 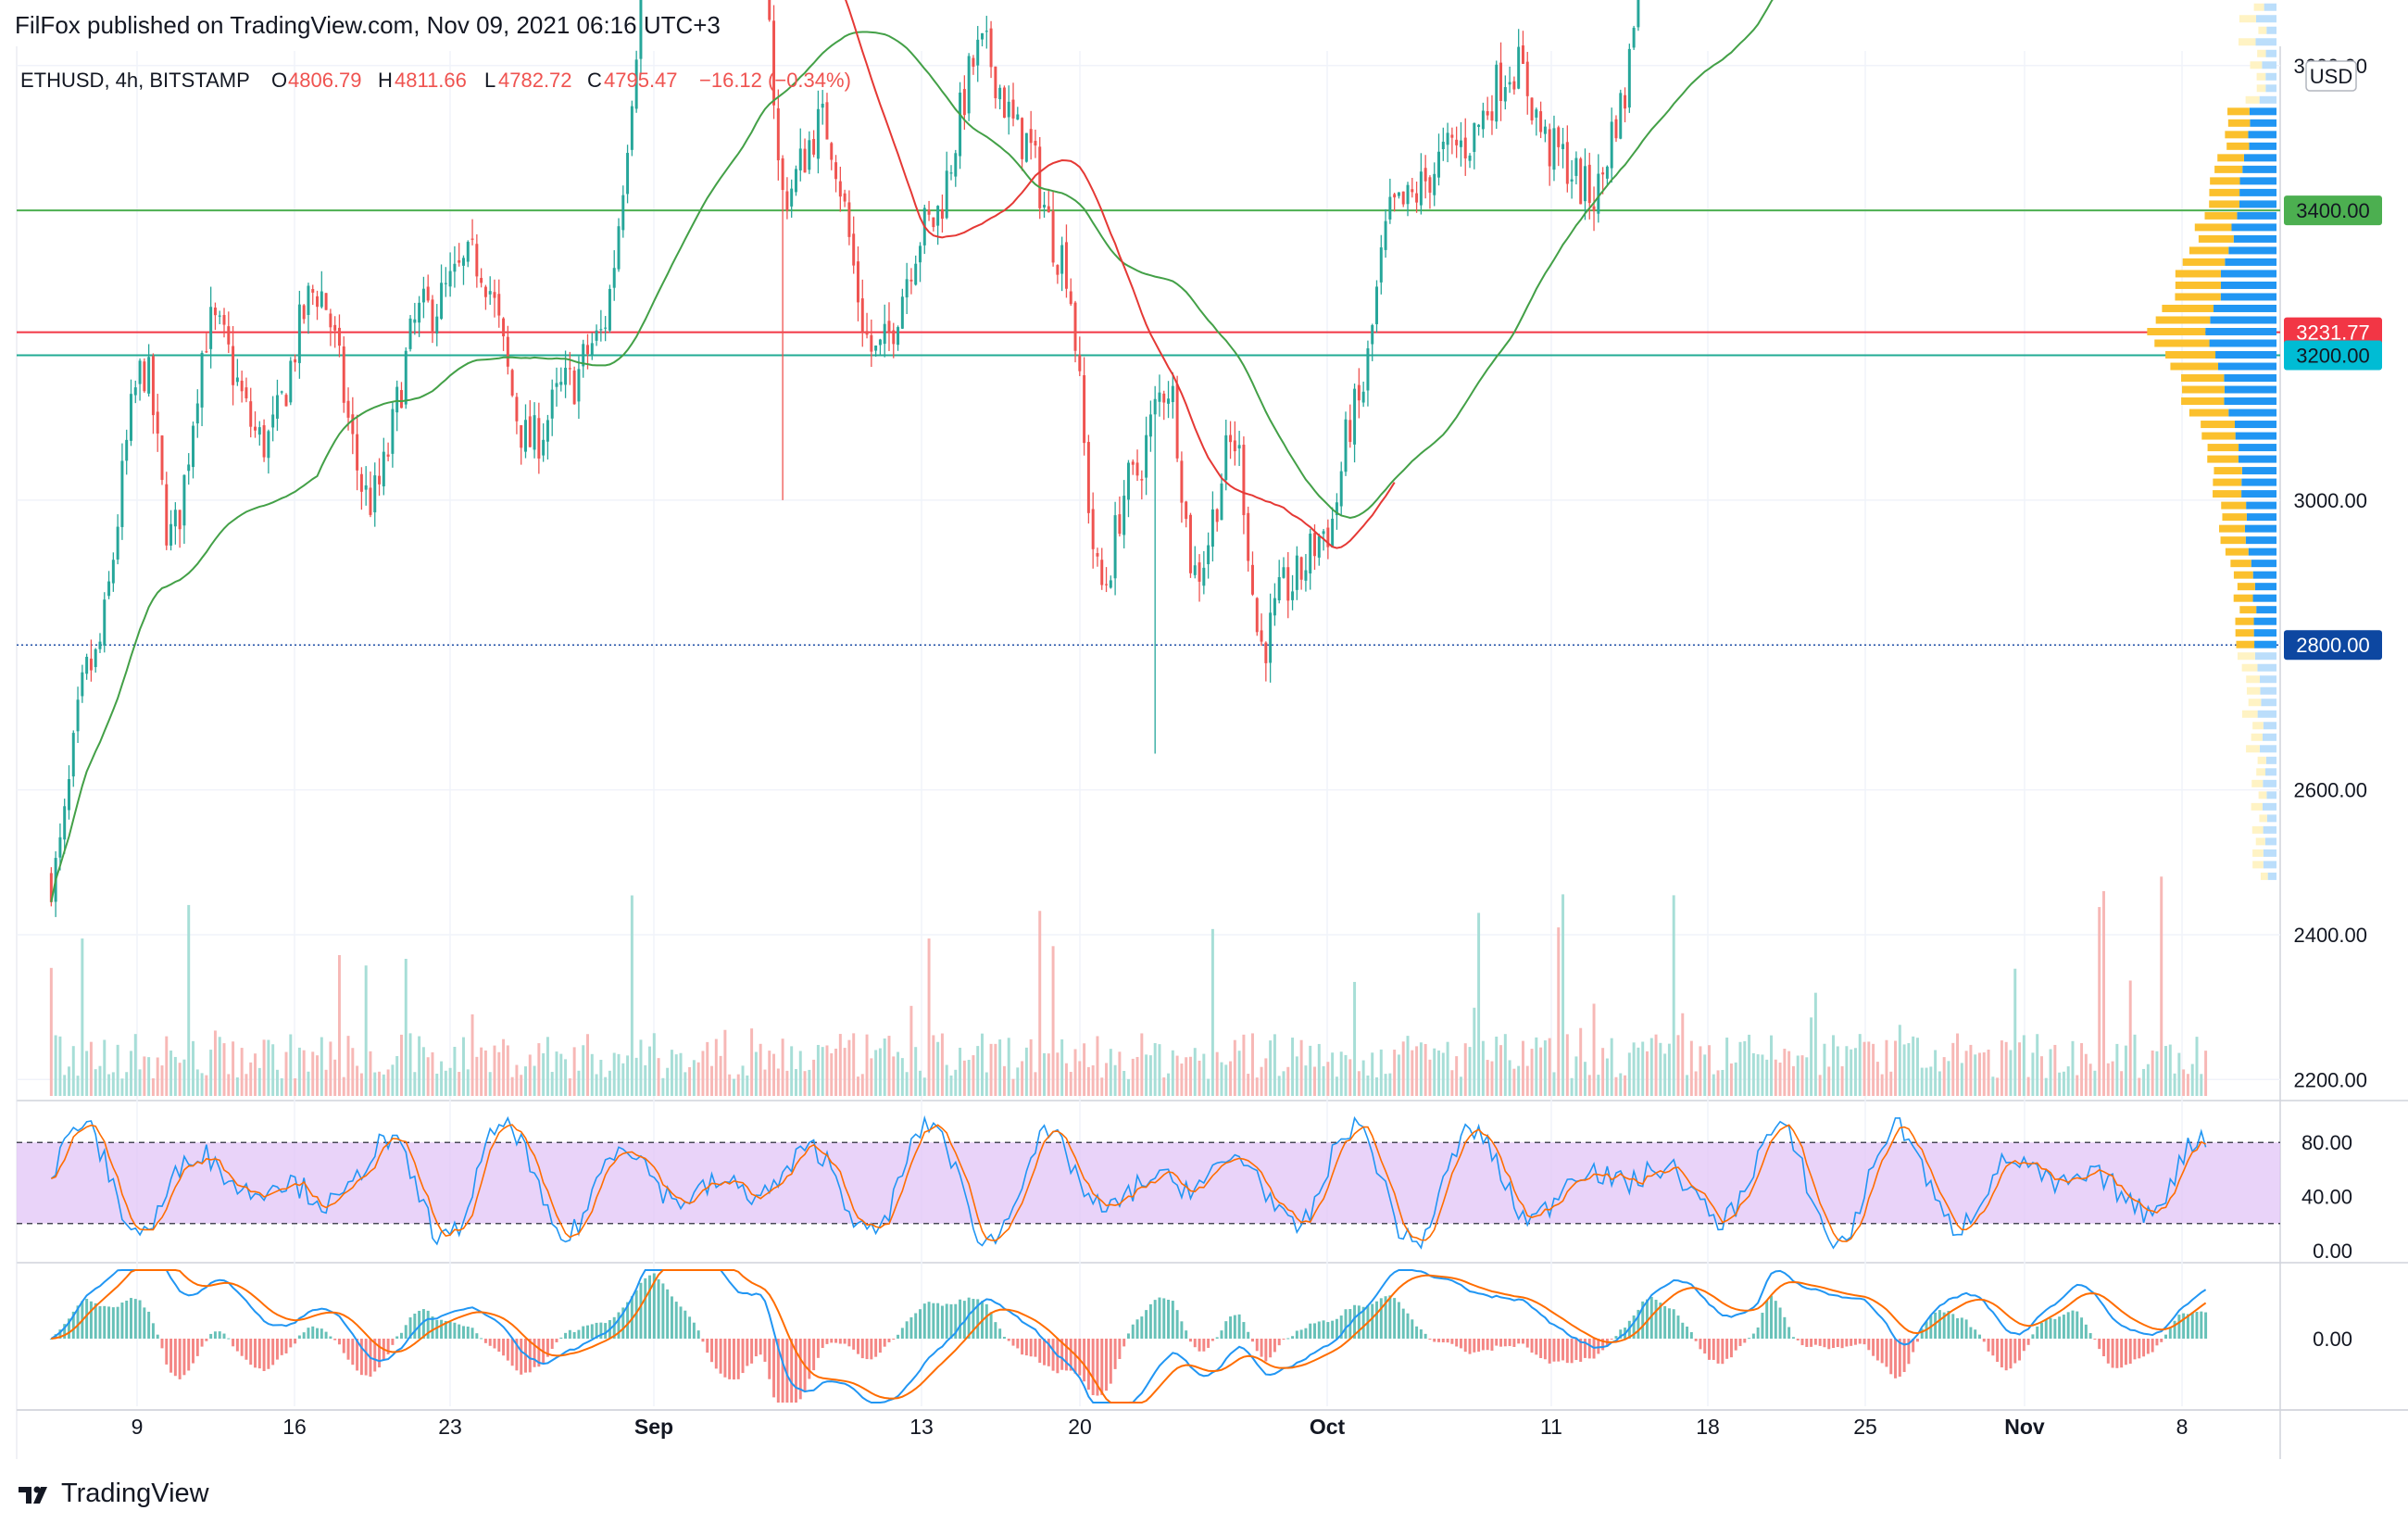 I want to click on tradingview-brand: TradingView, so click(x=113, y=1494).